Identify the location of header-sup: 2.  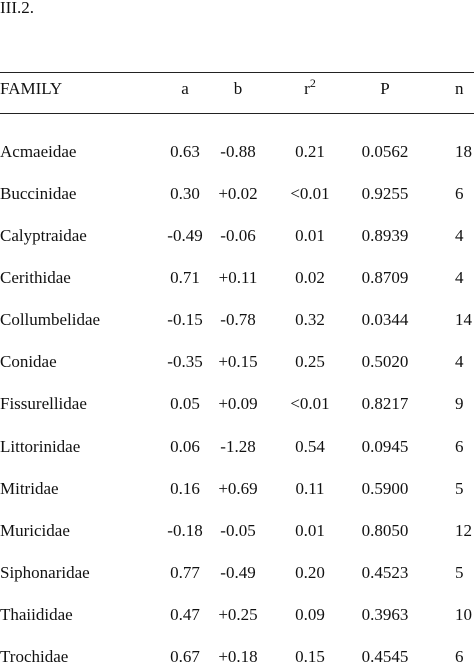
(312, 83).